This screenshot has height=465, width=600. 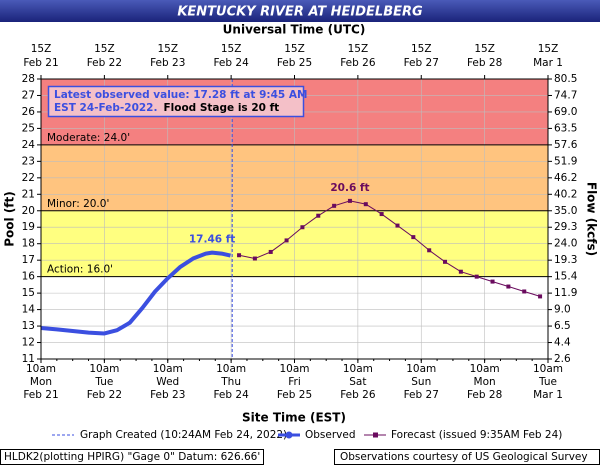 I want to click on top-tick-label: Mar 1, so click(x=548, y=63).